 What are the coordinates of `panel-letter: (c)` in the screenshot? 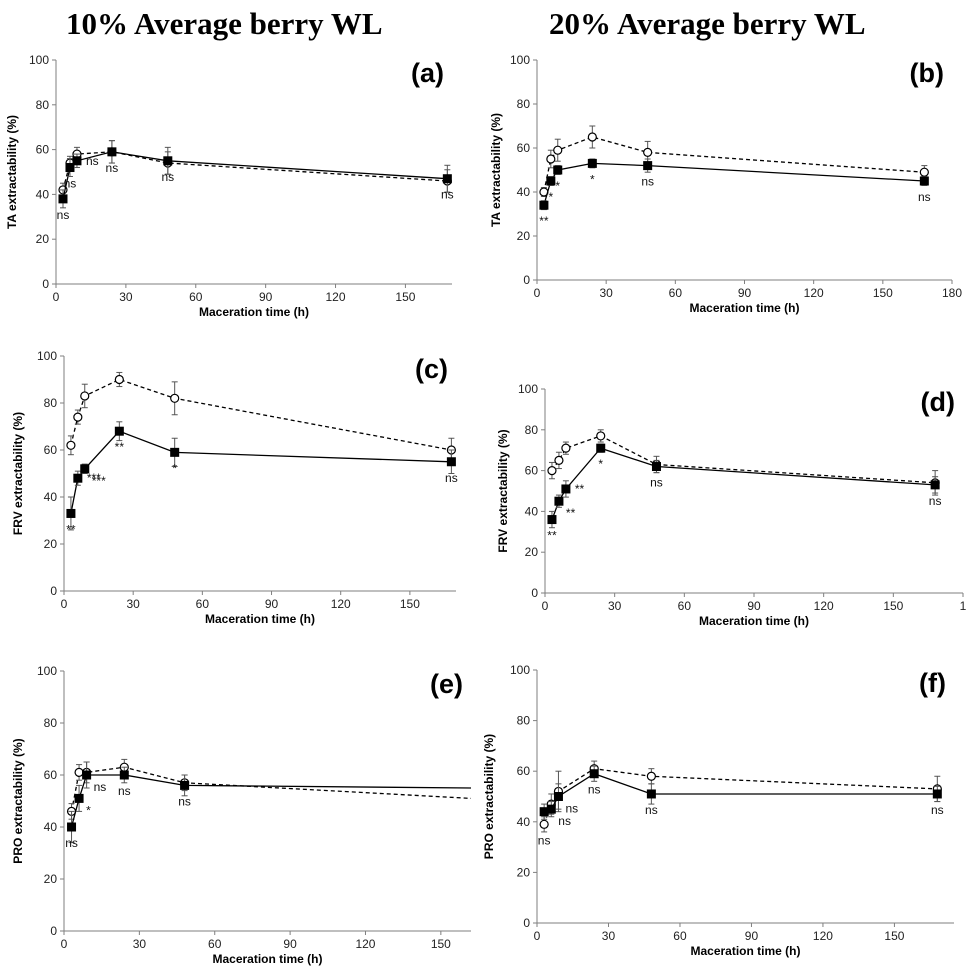 It's located at (431, 369).